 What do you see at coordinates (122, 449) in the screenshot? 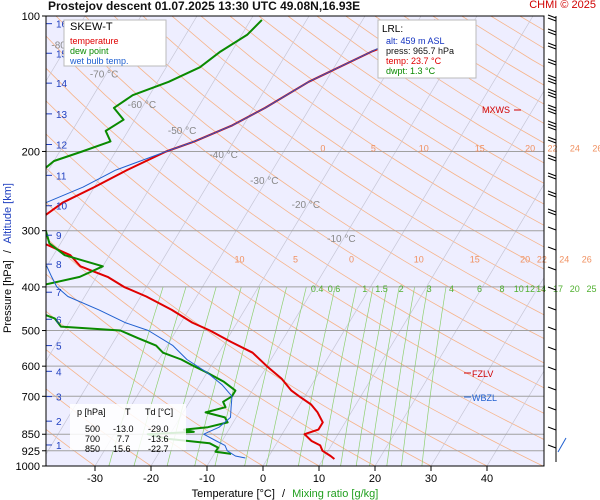
I see `table-cell: 15.6` at bounding box center [122, 449].